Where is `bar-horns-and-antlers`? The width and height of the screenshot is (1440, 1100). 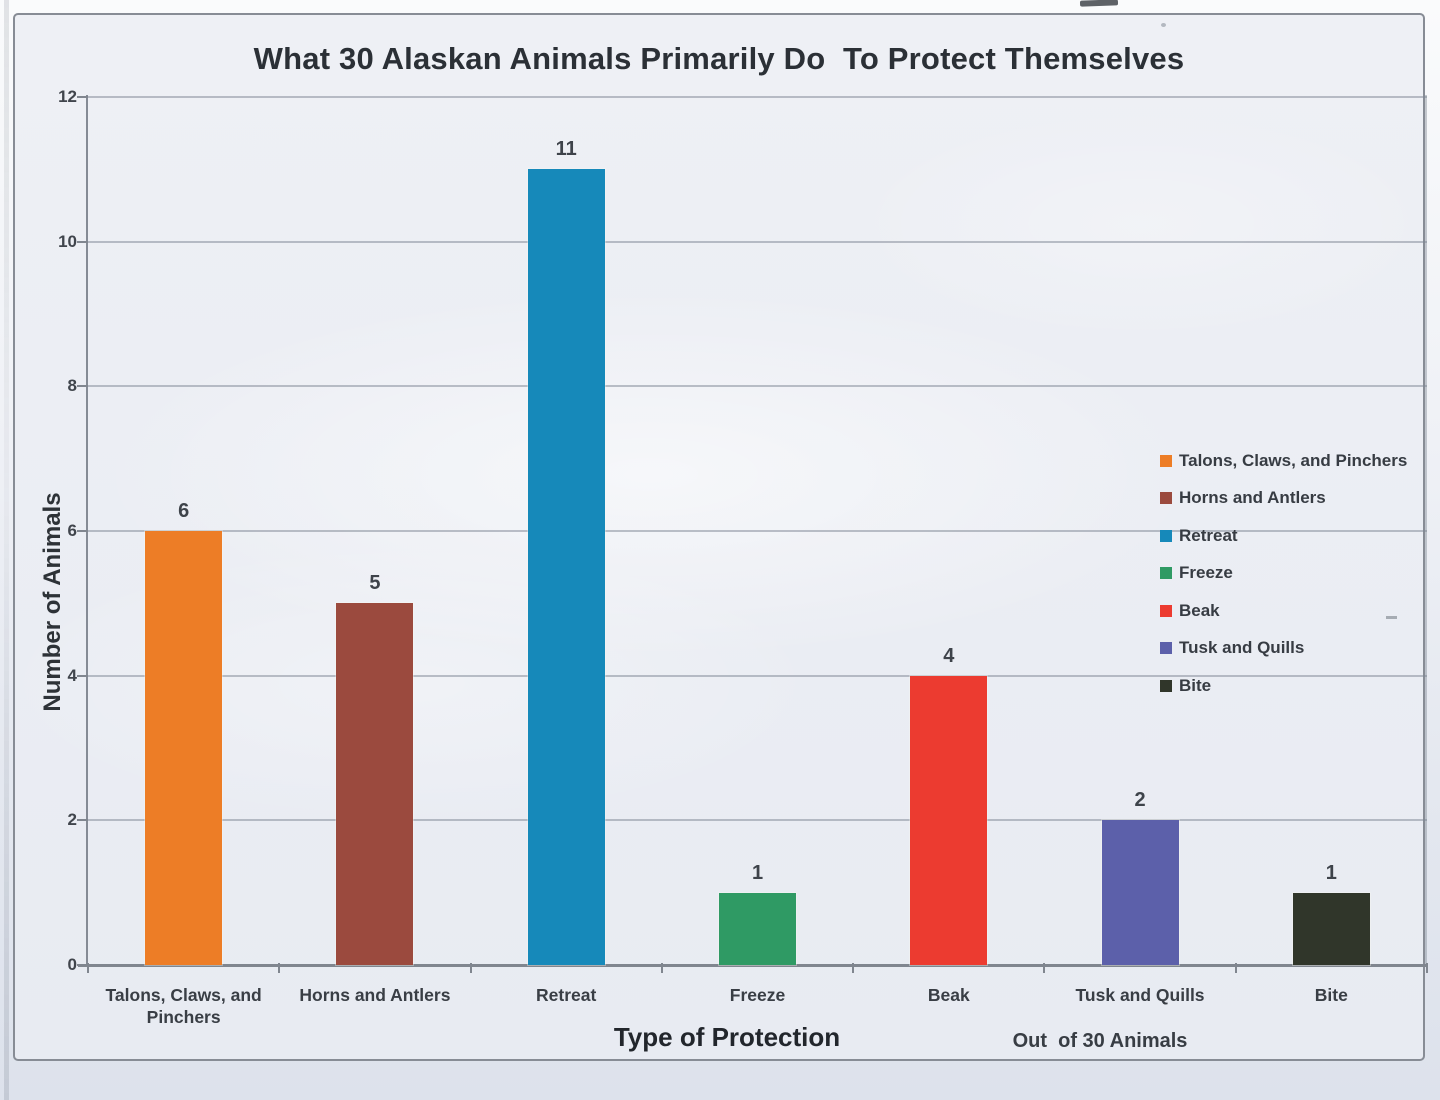
bar-horns-and-antlers is located at coordinates (375, 784).